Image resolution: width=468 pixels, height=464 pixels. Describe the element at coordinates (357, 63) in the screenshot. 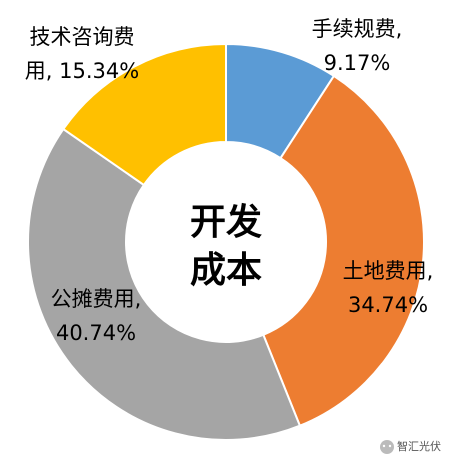

I see `data-label: 9.17%` at that location.